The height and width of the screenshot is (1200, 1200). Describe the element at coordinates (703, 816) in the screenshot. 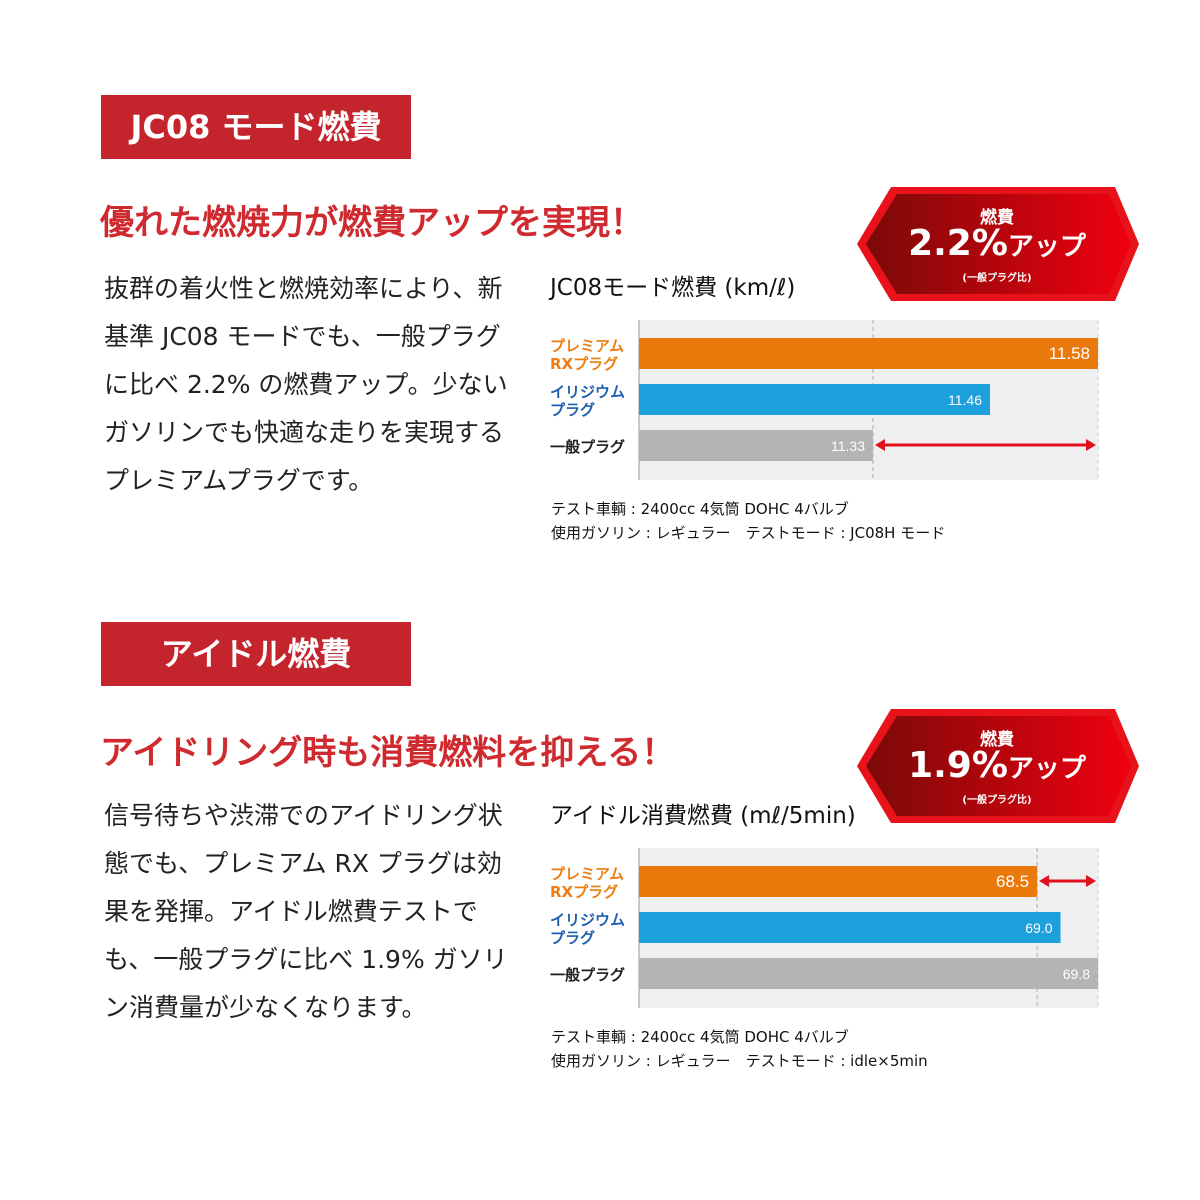

I see `chart-title-idle: アイドル消費燃費 (mℓ/5min)` at that location.